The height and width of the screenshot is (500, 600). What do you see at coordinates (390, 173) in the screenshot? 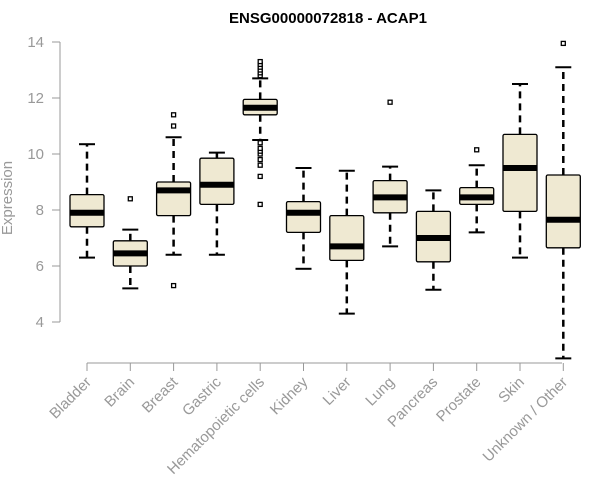
I see `box-lung` at bounding box center [390, 173].